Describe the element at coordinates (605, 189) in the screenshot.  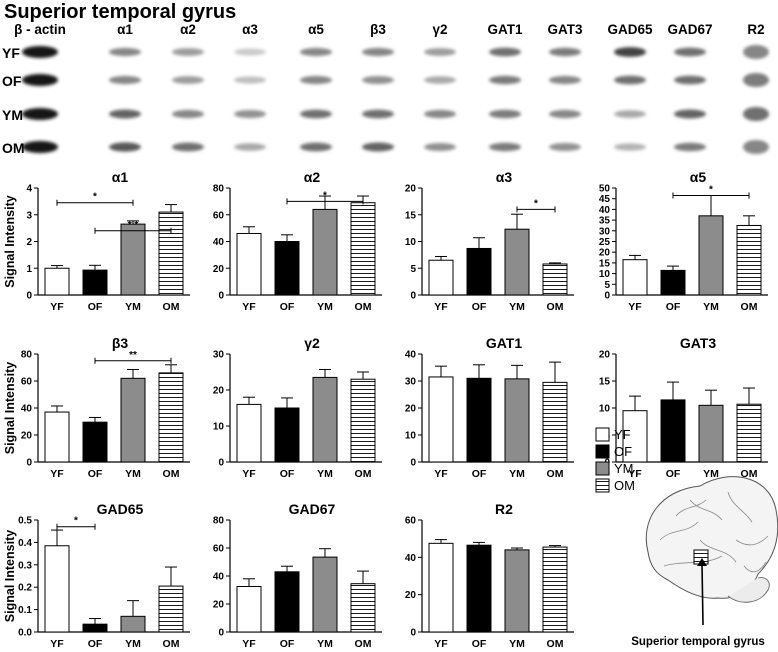
I see `y-tick-label: 50` at that location.